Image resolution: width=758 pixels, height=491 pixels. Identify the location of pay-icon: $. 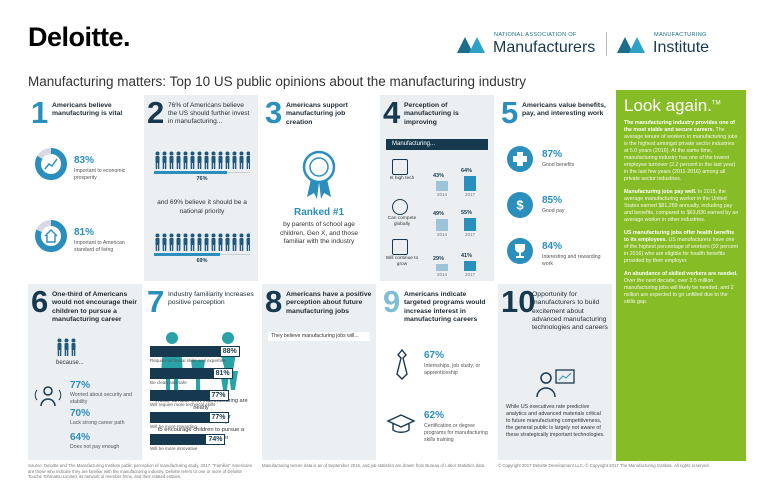
(520, 205).